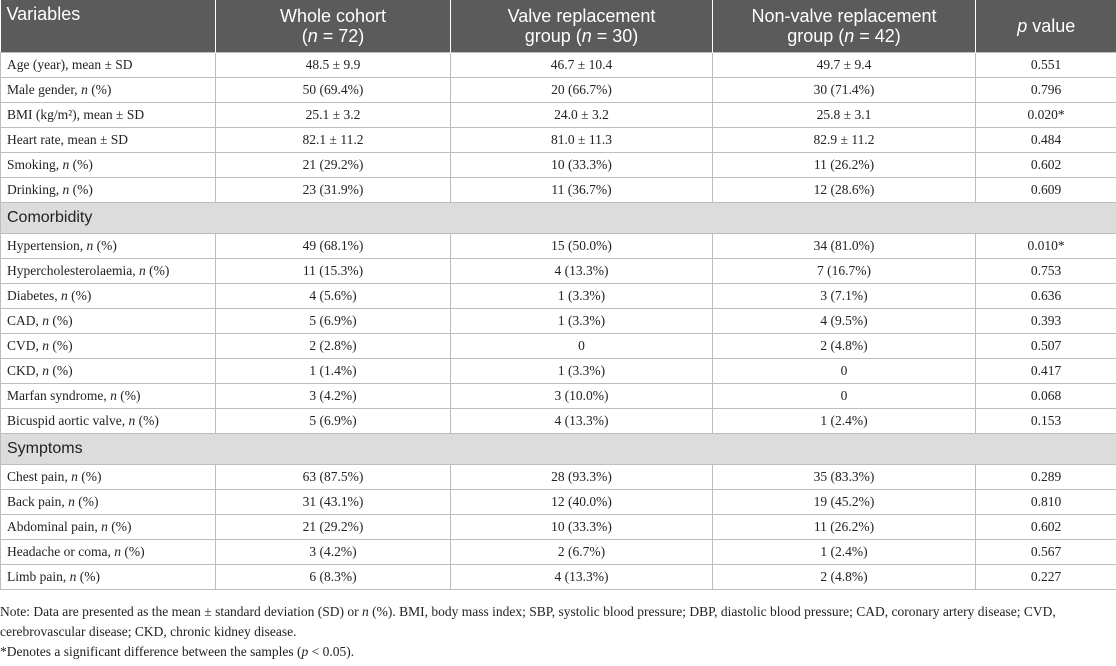  I want to click on table-row: CKD, n (%) 1 (1.4%) 1 (3.3%) 0 0.417, so click(558, 371).